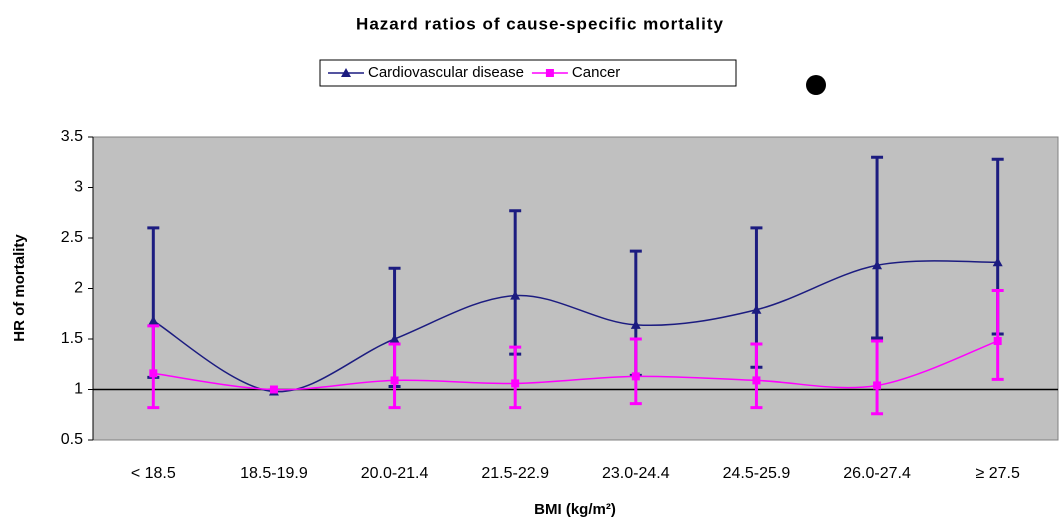 The image size is (1061, 530). Describe the element at coordinates (72, 439) in the screenshot. I see `y-tick-label: 0.5` at that location.